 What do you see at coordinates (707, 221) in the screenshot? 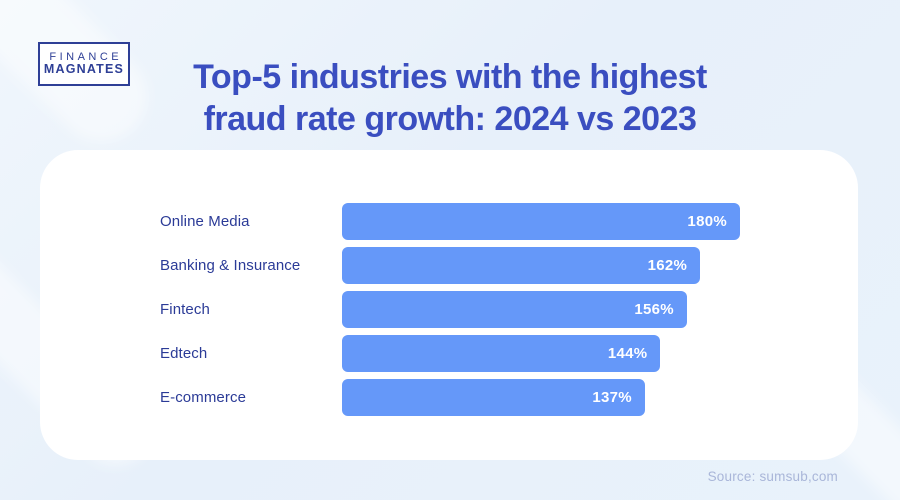
I see `bar-value-label: 180%` at bounding box center [707, 221].